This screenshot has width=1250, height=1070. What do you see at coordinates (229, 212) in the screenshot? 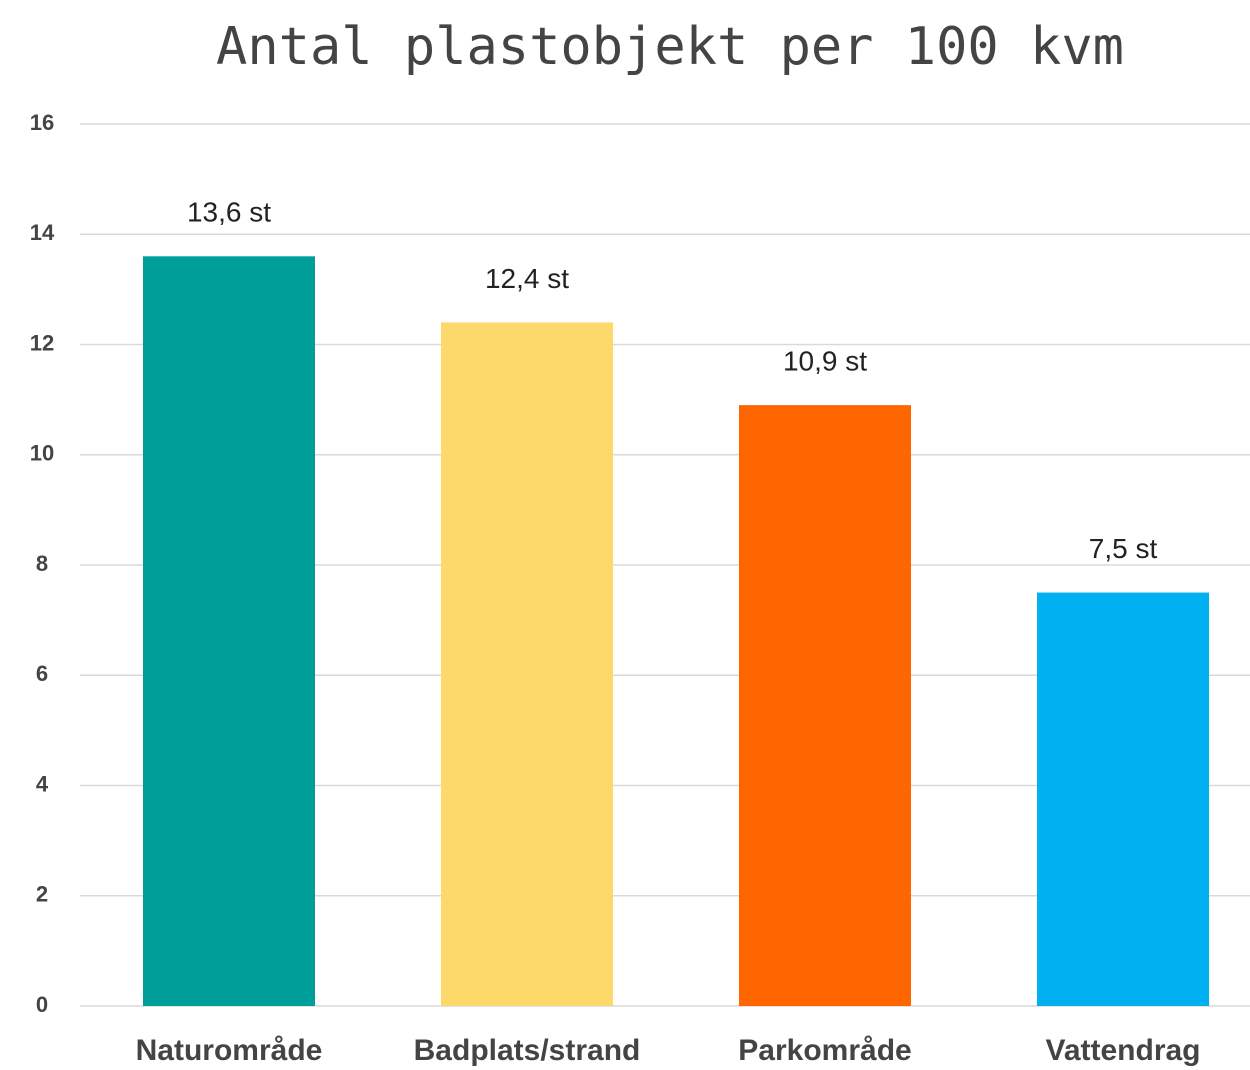
I see `value-label: 13,6 st` at bounding box center [229, 212].